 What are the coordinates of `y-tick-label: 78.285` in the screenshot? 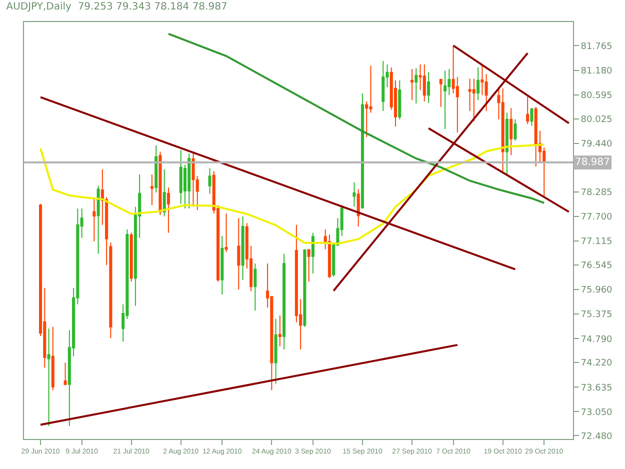 It's located at (596, 193).